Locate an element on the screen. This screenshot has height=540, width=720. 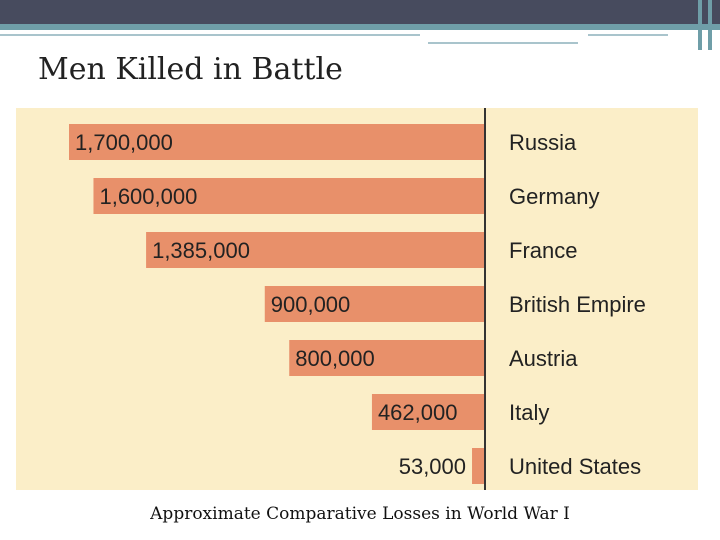
header-band is located at coordinates (360, 12).